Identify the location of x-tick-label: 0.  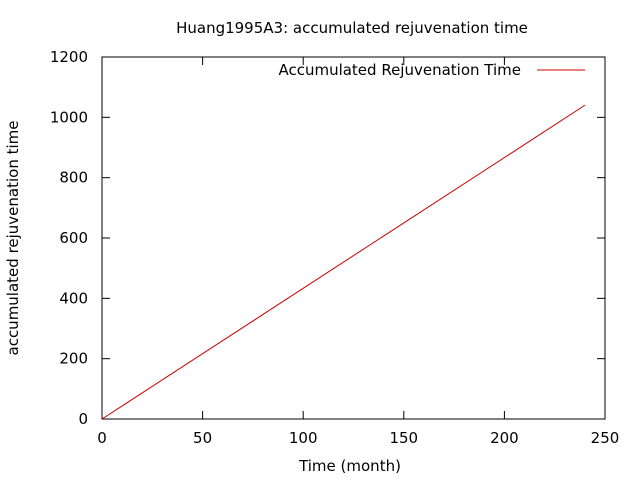
(102, 438).